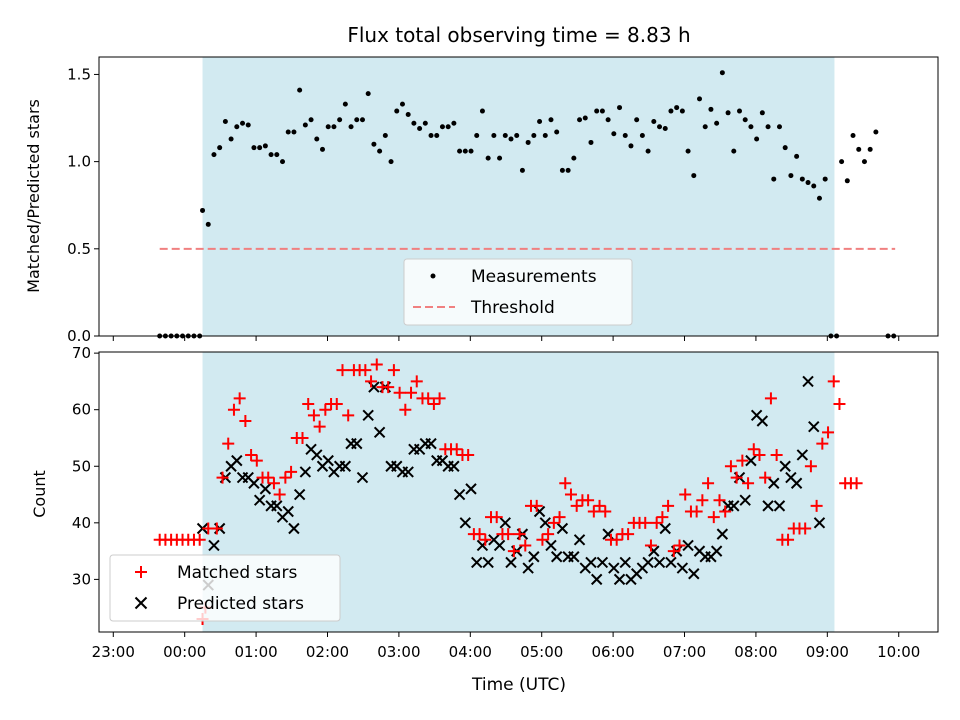 The width and height of the screenshot is (960, 720). What do you see at coordinates (255, 652) in the screenshot?
I see `x-tick-label: 01:00` at bounding box center [255, 652].